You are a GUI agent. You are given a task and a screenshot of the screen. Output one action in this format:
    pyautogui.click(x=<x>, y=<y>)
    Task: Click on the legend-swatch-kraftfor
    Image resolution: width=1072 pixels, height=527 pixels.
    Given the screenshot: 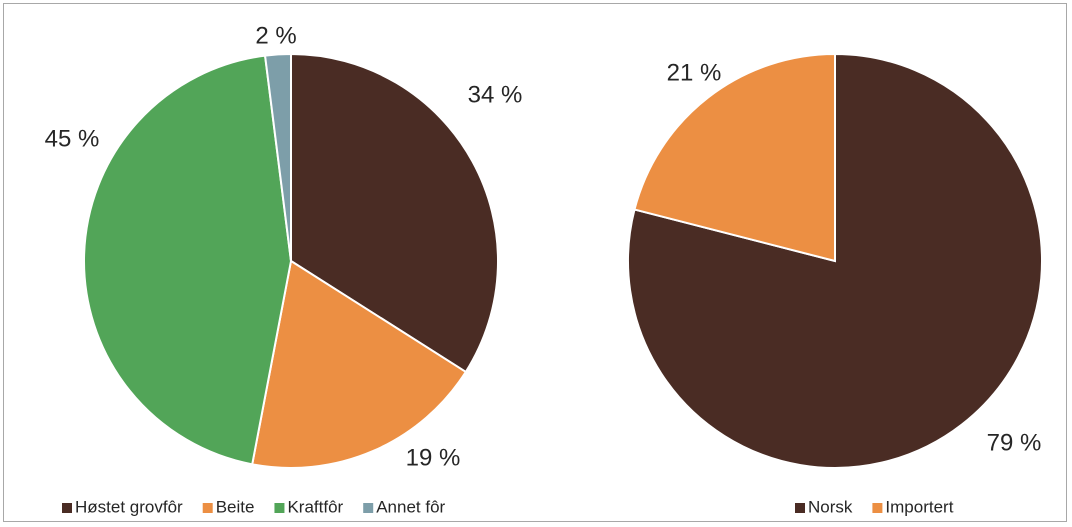 What is the action you would take?
    pyautogui.click(x=279, y=508)
    